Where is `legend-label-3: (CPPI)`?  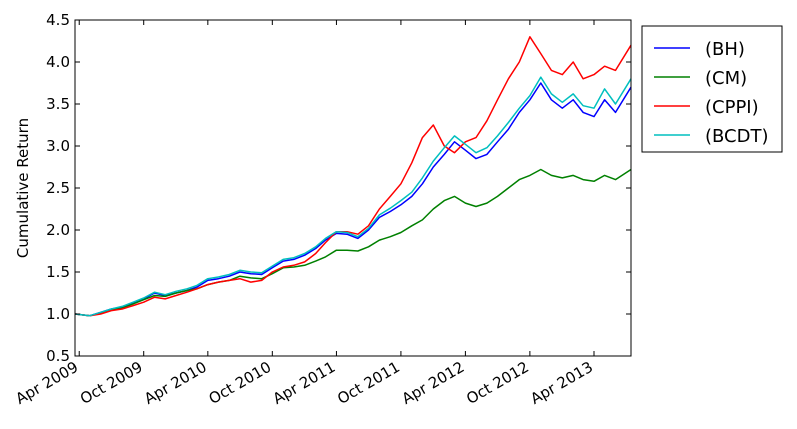
legend-label-3: (CPPI) is located at coordinates (732, 107).